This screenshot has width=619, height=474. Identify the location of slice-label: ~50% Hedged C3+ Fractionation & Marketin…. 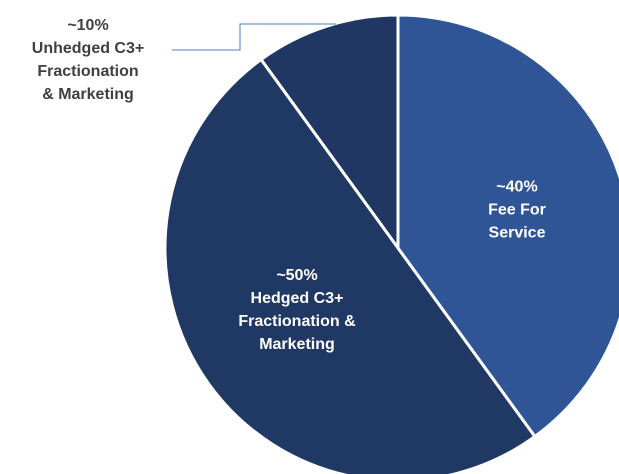
(297, 310).